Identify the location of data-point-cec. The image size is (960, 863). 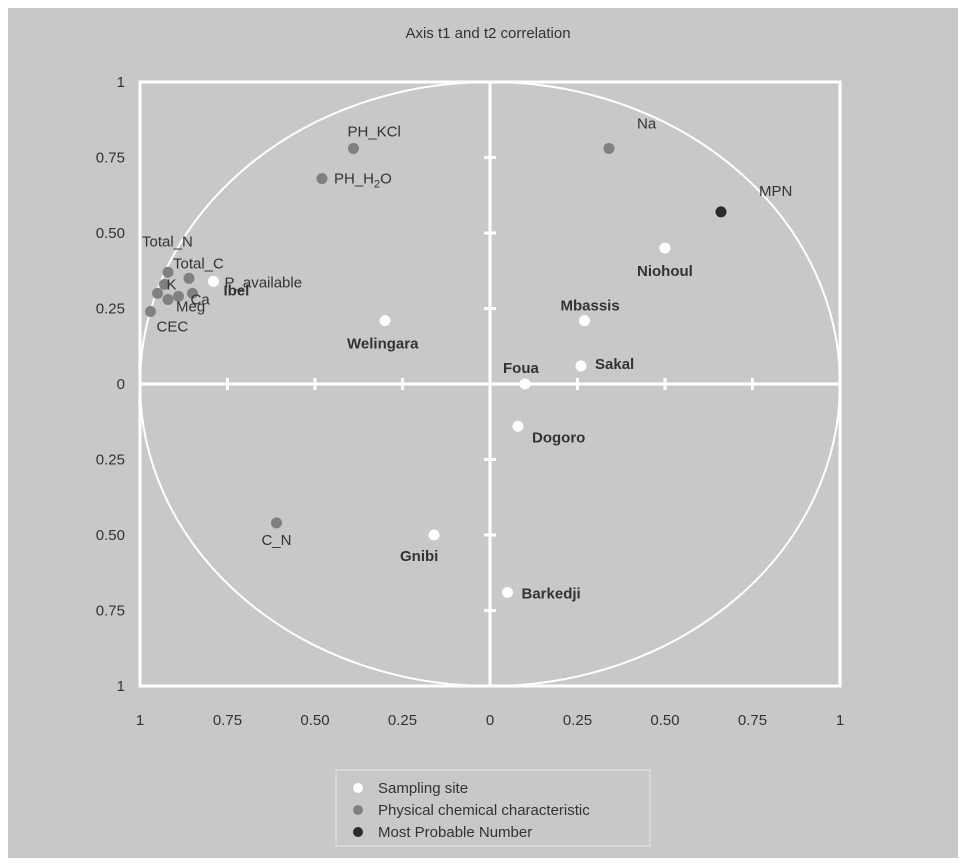
(150, 311).